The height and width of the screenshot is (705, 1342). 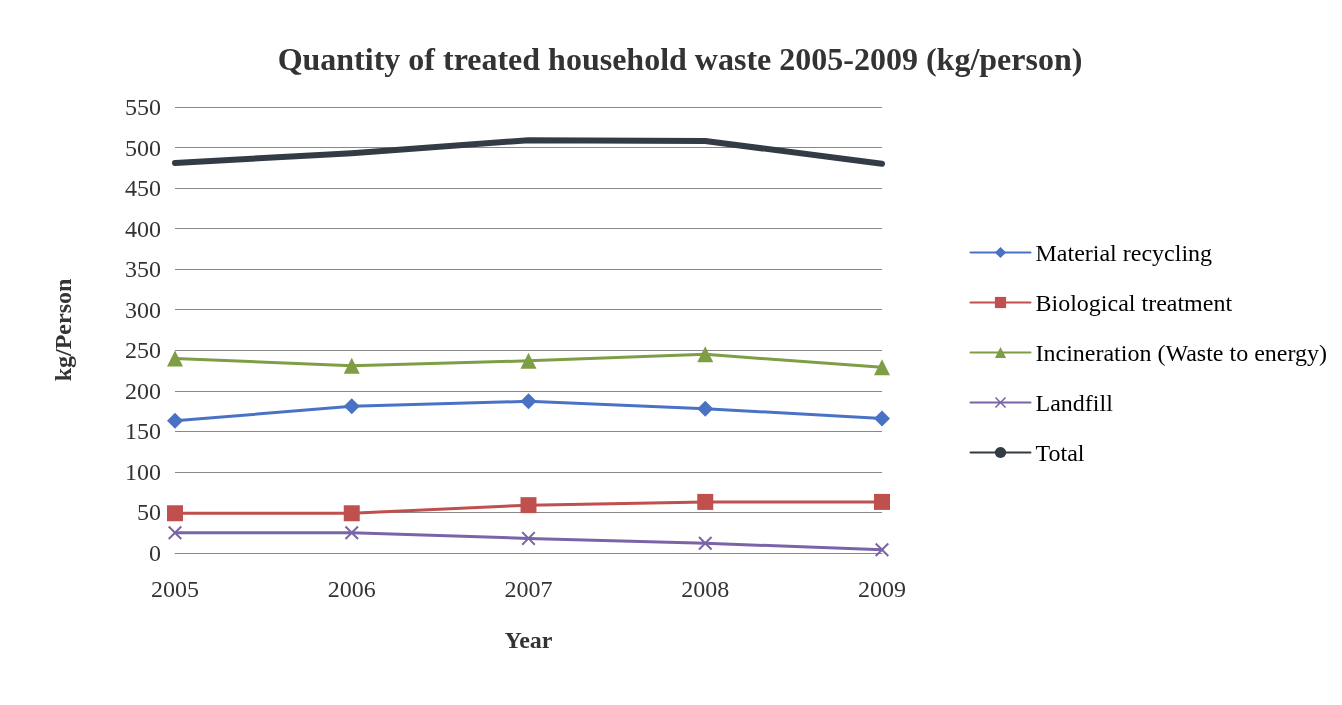 What do you see at coordinates (1134, 302) in the screenshot?
I see `legend-label: Biological treatment` at bounding box center [1134, 302].